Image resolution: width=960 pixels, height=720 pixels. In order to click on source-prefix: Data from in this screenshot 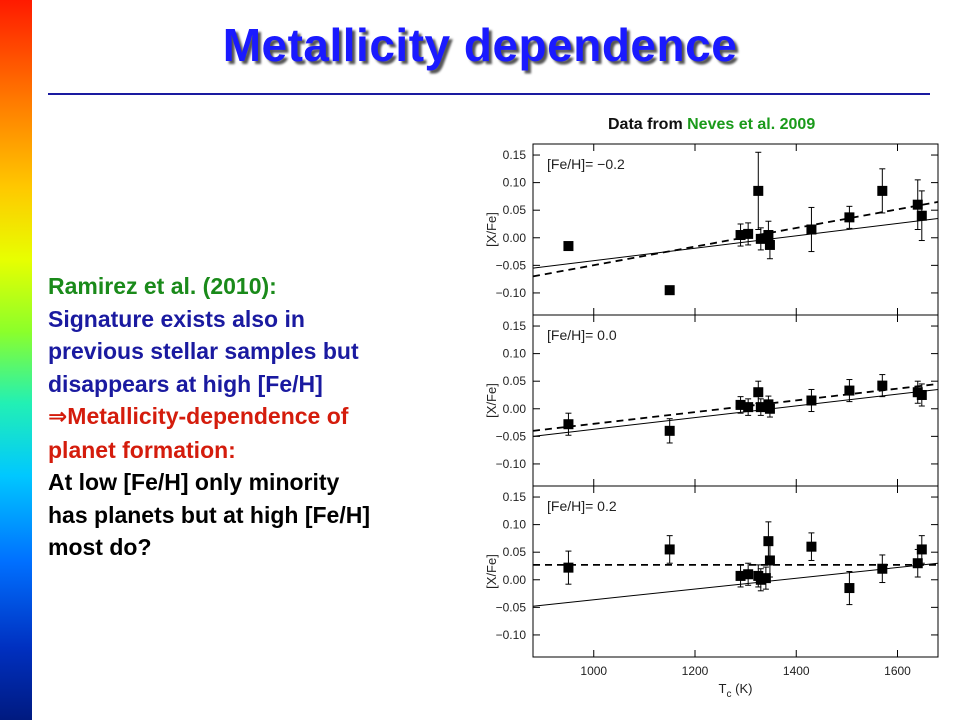, I will do `click(648, 124)`.